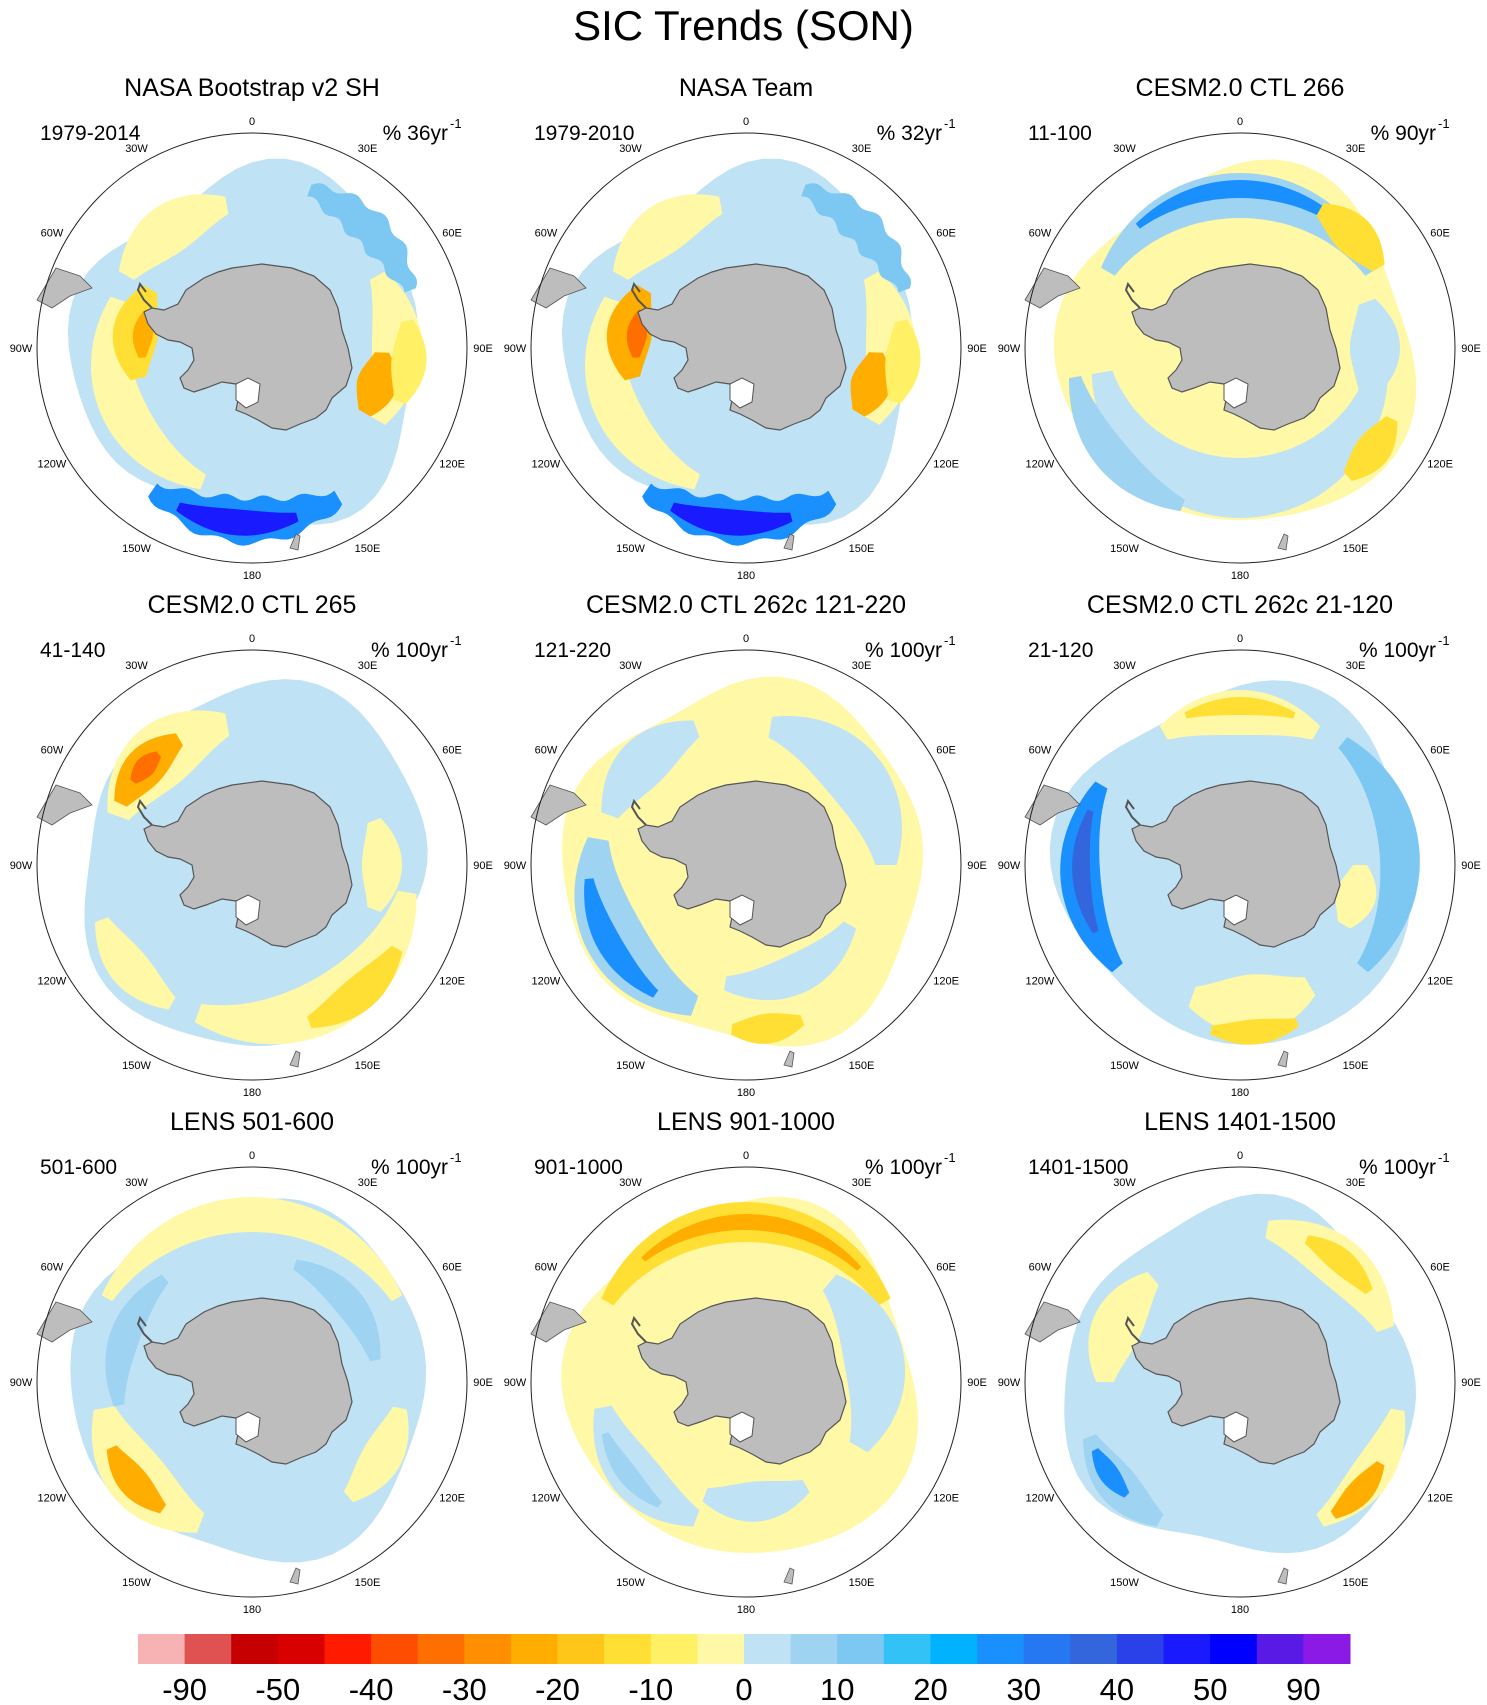  What do you see at coordinates (584, 133) in the screenshot?
I see `panel-period: 1979-2010` at bounding box center [584, 133].